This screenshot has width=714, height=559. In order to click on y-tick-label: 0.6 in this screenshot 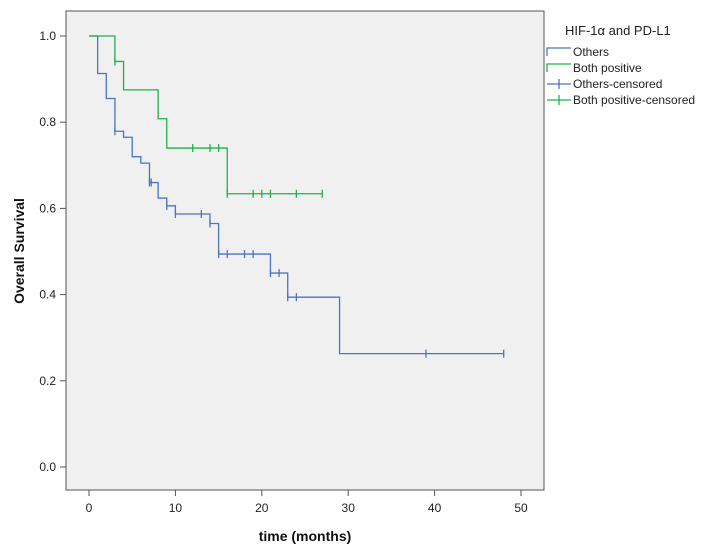, I will do `click(47, 208)`.